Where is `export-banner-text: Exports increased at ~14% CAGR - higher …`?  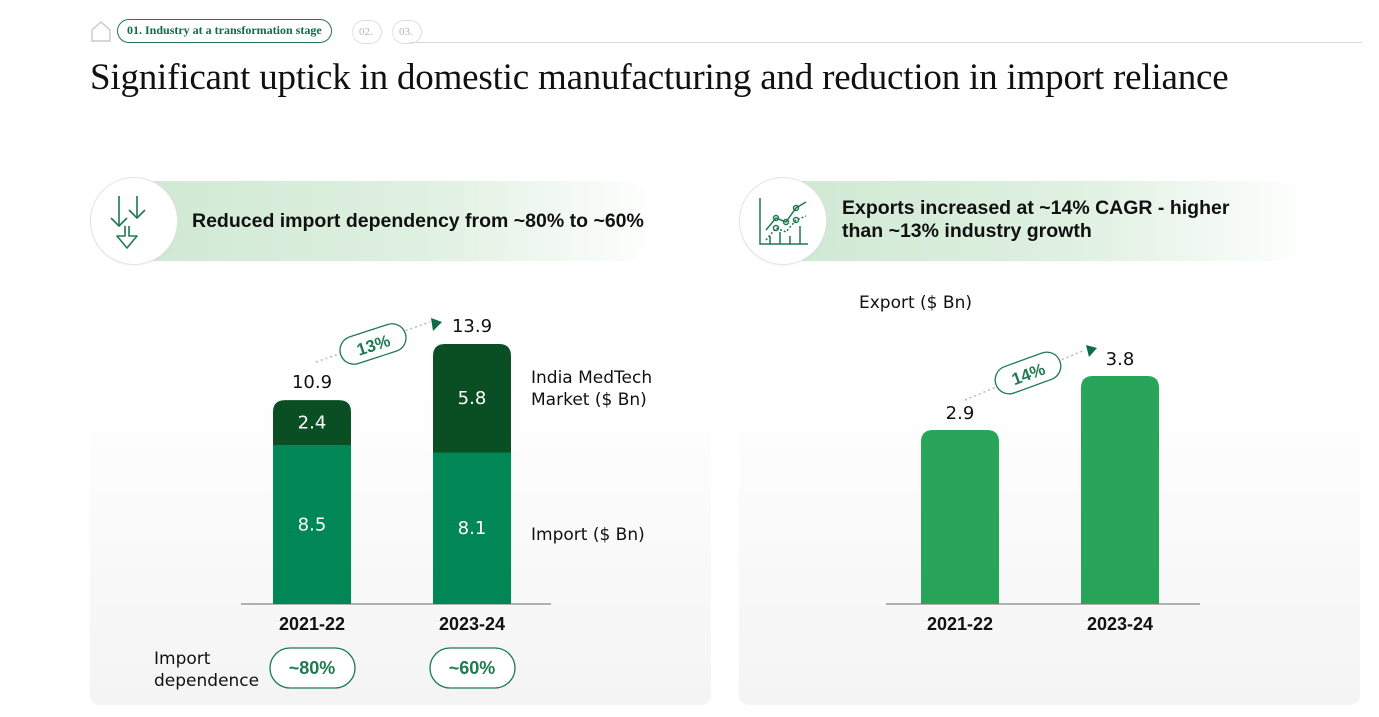 export-banner-text: Exports increased at ~14% CAGR - higher … is located at coordinates (1036, 219).